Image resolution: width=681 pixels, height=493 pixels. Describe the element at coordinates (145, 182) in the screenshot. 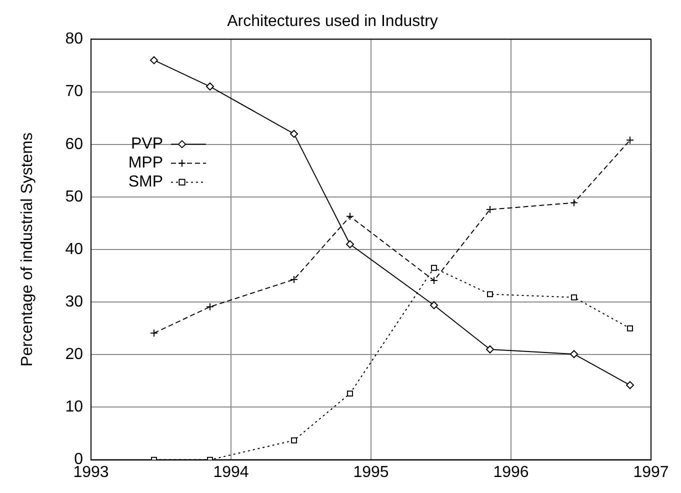

I see `legend-label: SMP` at that location.